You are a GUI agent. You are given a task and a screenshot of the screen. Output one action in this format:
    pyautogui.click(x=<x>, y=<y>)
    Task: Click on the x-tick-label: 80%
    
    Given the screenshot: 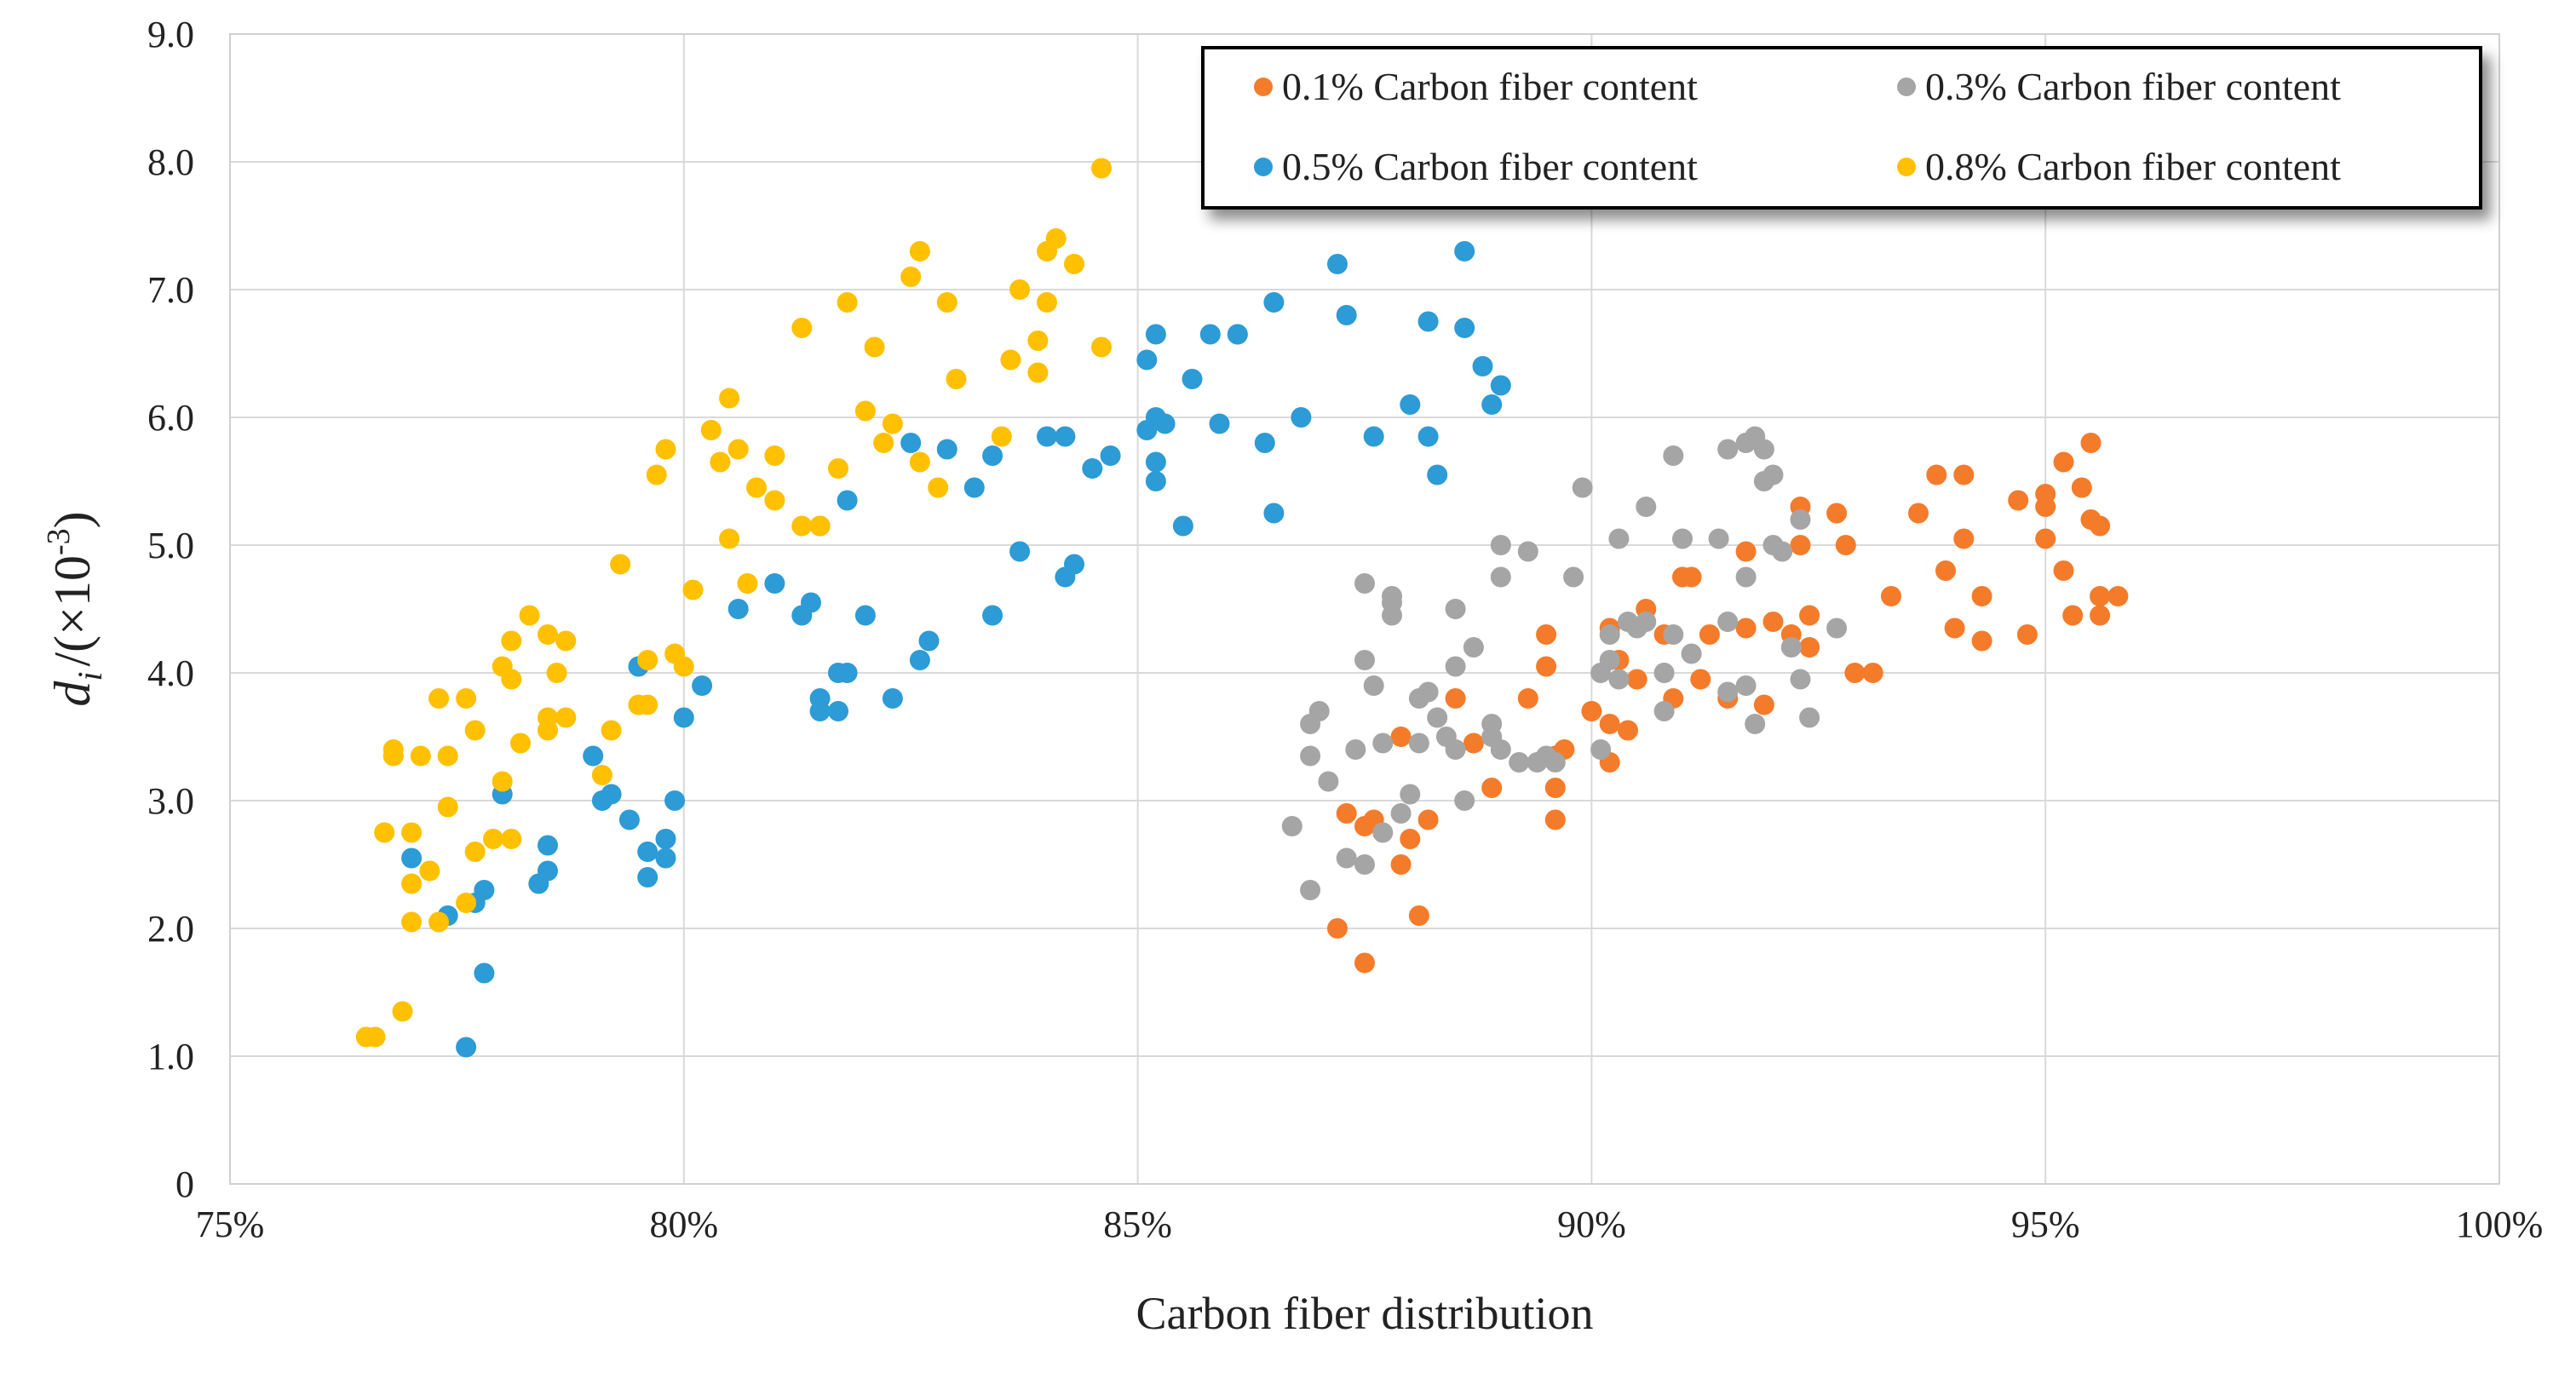 What is the action you would take?
    pyautogui.click(x=684, y=1224)
    